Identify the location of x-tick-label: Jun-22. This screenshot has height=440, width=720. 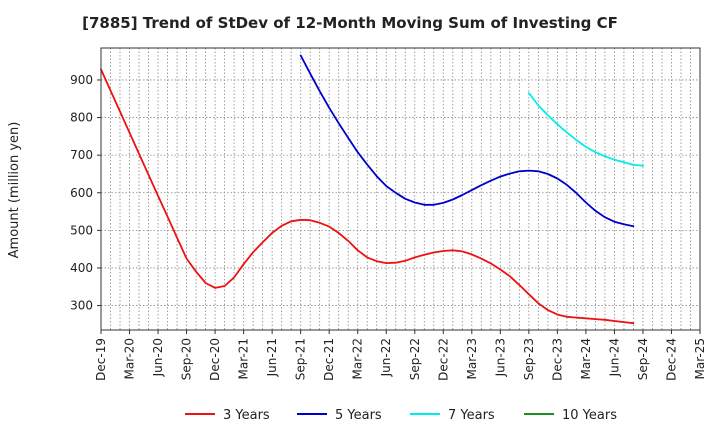
(386, 357).